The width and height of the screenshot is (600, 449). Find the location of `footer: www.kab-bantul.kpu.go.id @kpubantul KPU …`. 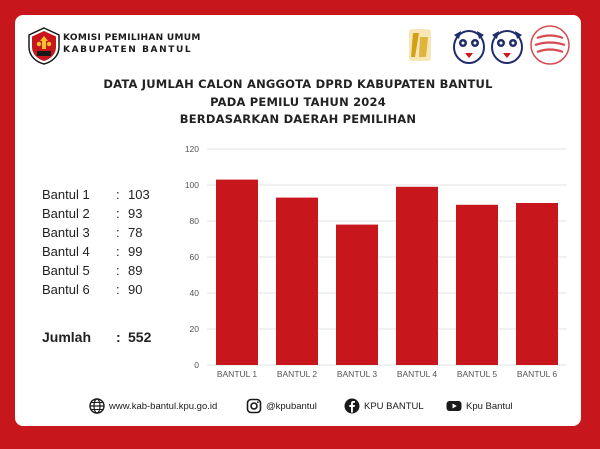

footer: www.kab-bantul.kpu.go.id @kpubantul KPU … is located at coordinates (298, 407).